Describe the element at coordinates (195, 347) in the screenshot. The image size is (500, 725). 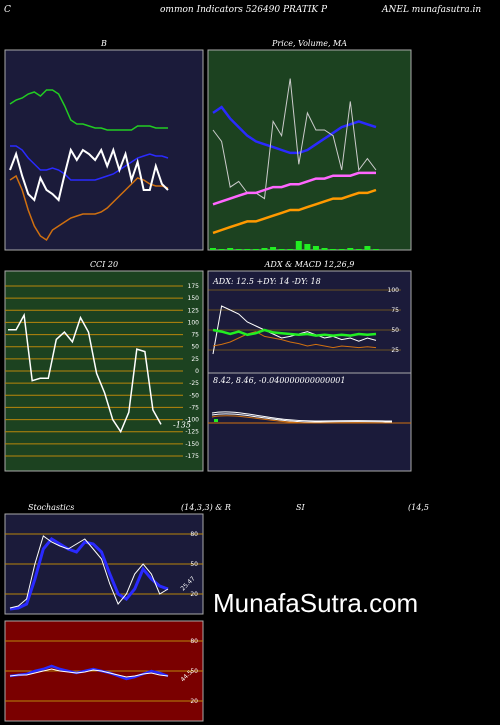
I see `cci-tick-label: 50` at that location.